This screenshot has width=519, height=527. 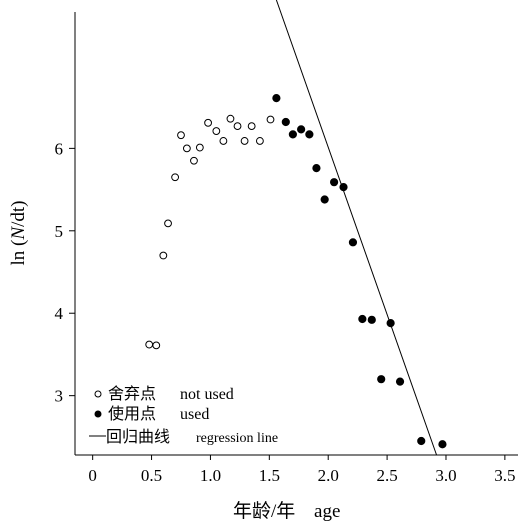 What do you see at coordinates (171, 394) in the screenshot?
I see `legend-label-not-used: 舍弃点 not used` at bounding box center [171, 394].